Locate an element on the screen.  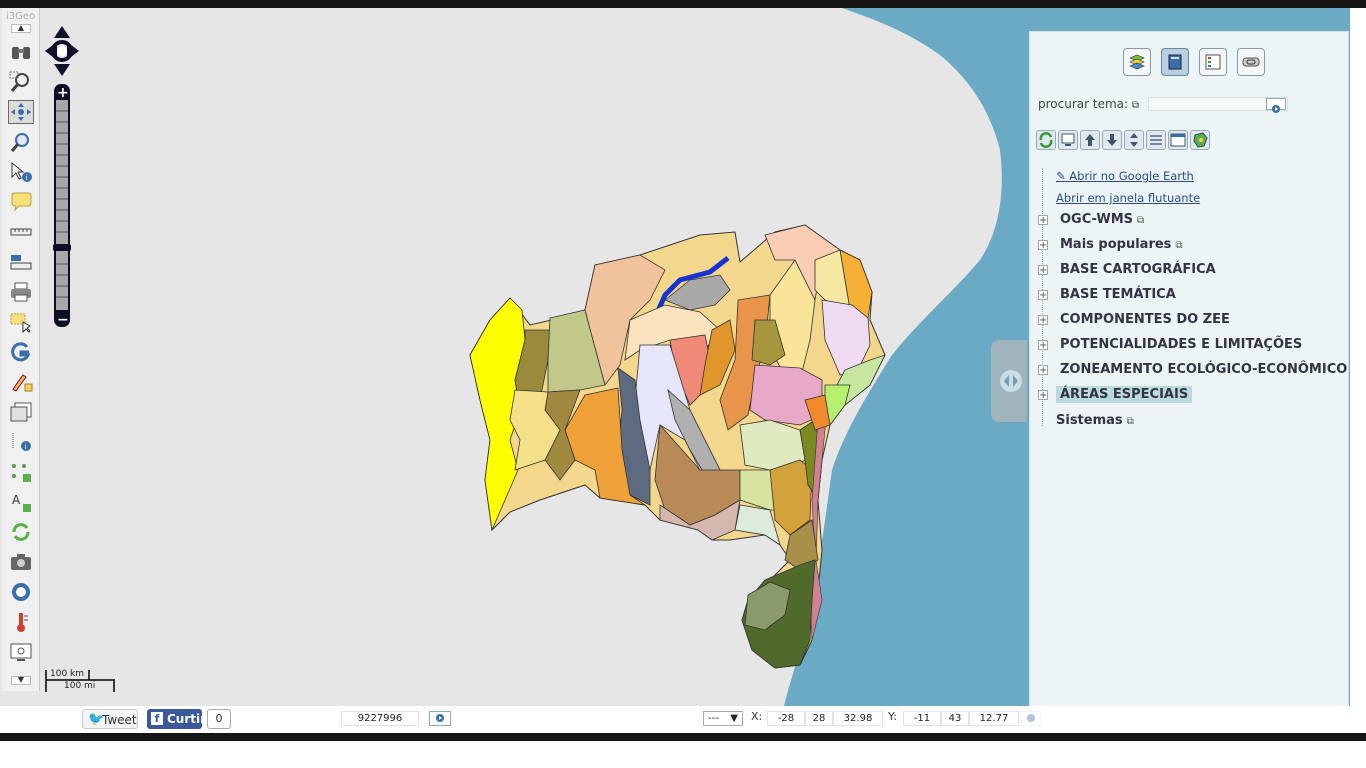
expand-collapse-button is located at coordinates (1134, 140).